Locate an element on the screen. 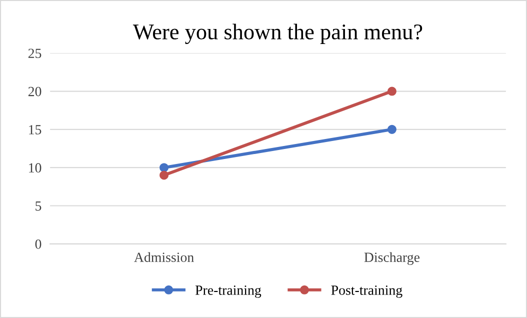  y-tick-label: 15 is located at coordinates (35, 129).